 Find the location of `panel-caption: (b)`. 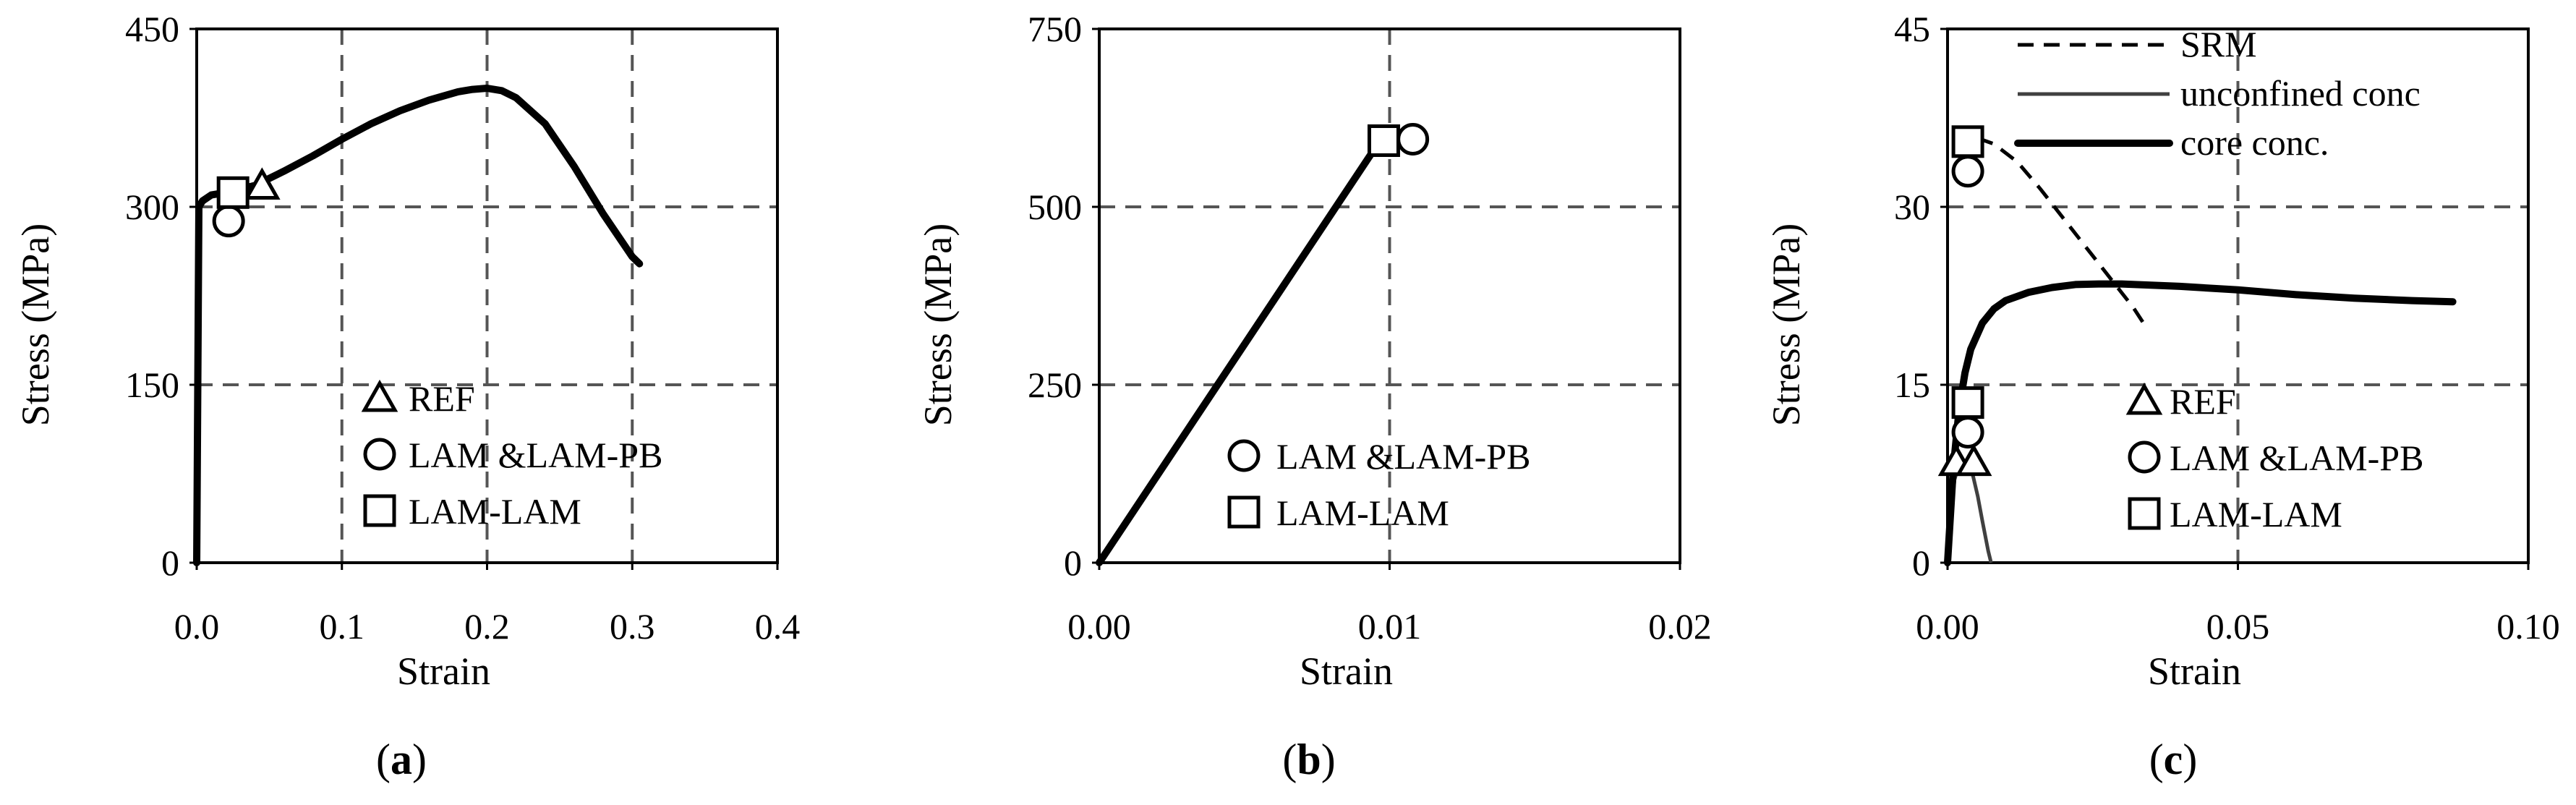

panel-caption: (b) is located at coordinates (1308, 759).